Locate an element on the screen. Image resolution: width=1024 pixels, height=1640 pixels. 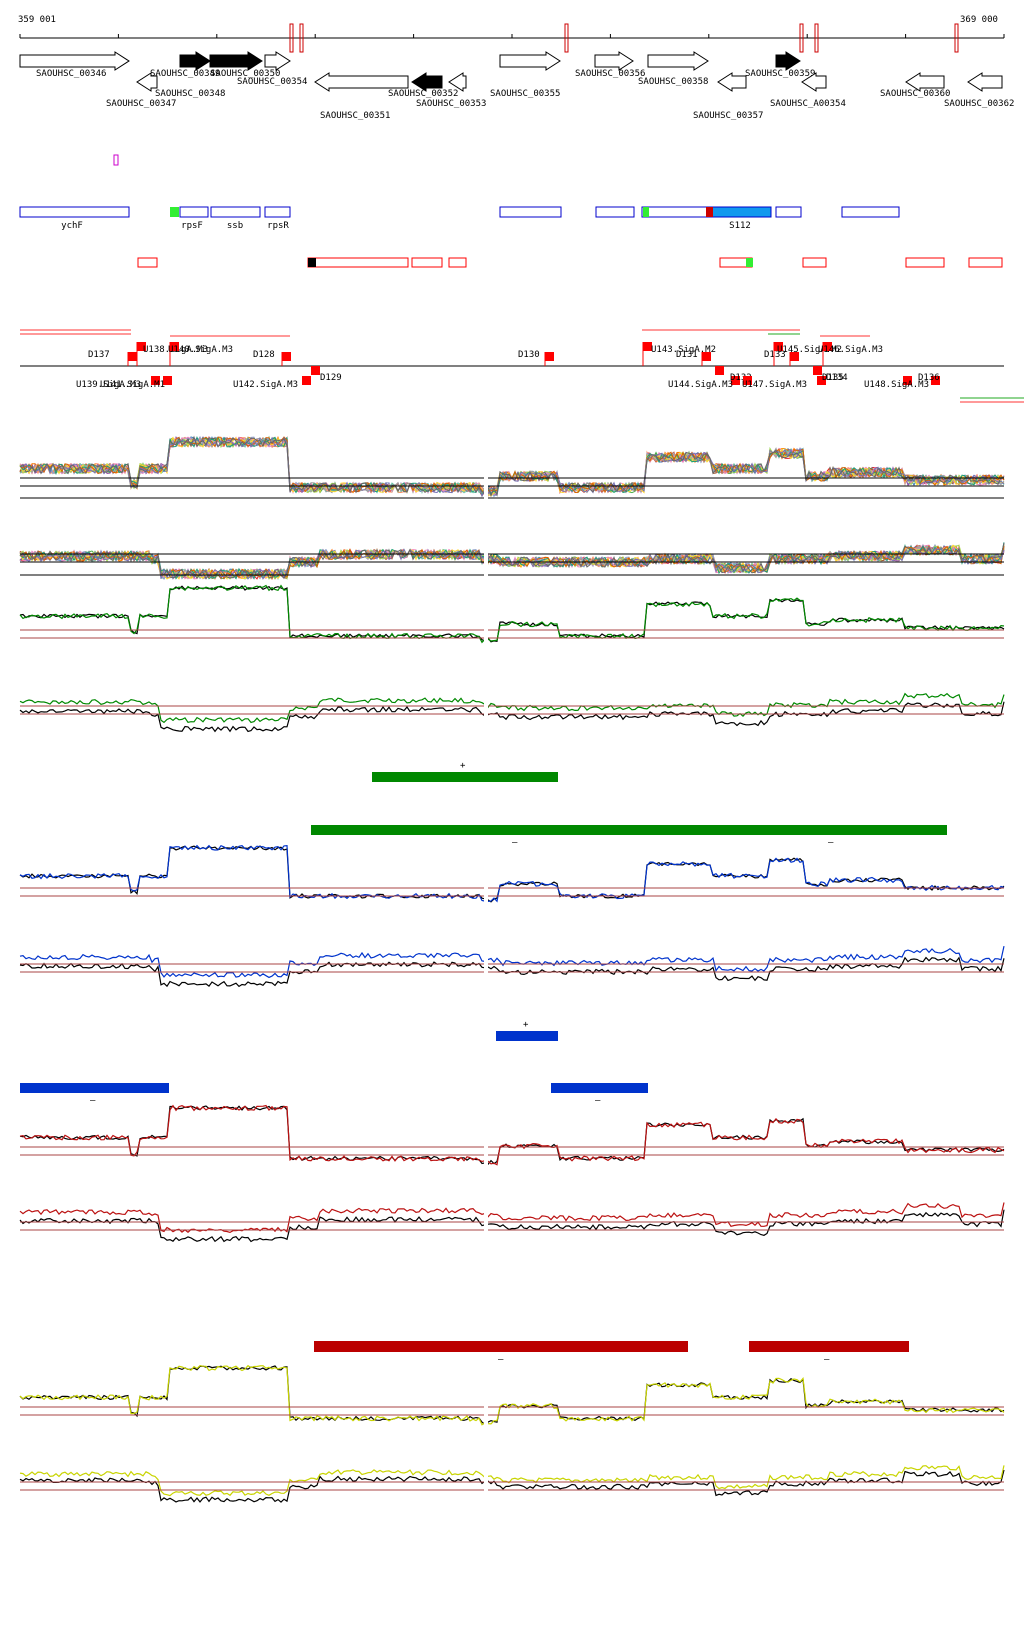
feature-label: U146.SigA.M3 is located at coordinates (850, 350).